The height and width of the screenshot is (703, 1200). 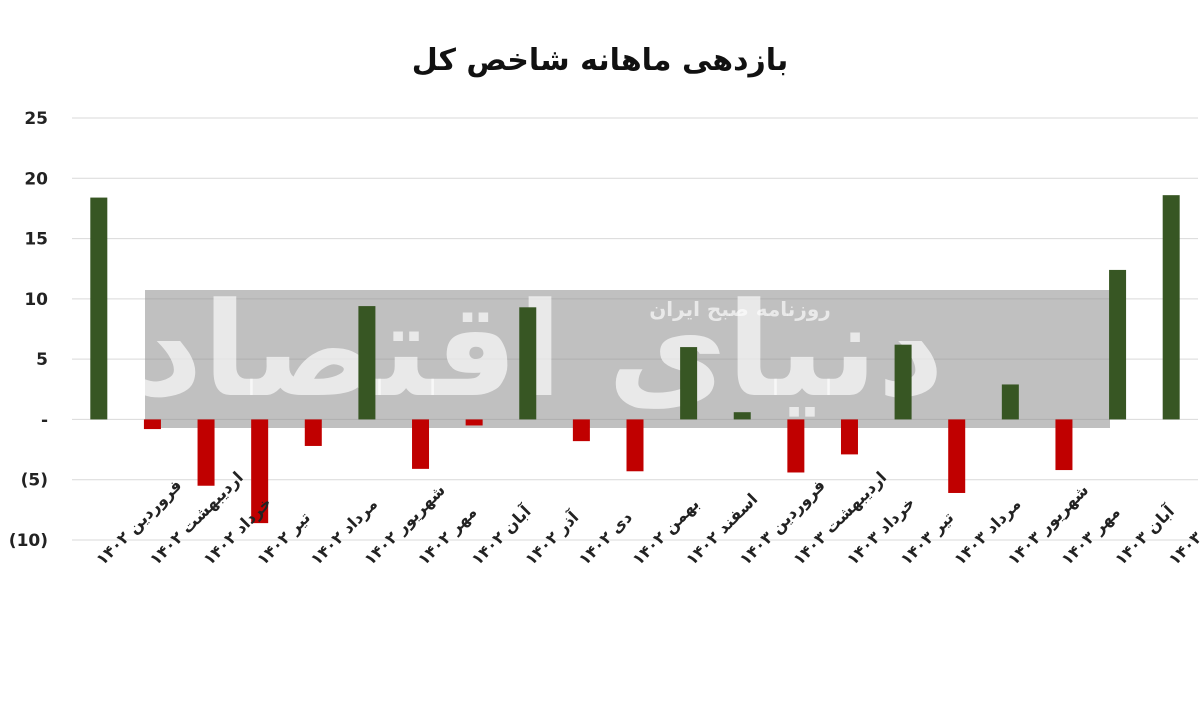 What do you see at coordinates (540, 350) in the screenshot?
I see `watermark-logo-text: دنیای اقتصاد` at bounding box center [540, 350].